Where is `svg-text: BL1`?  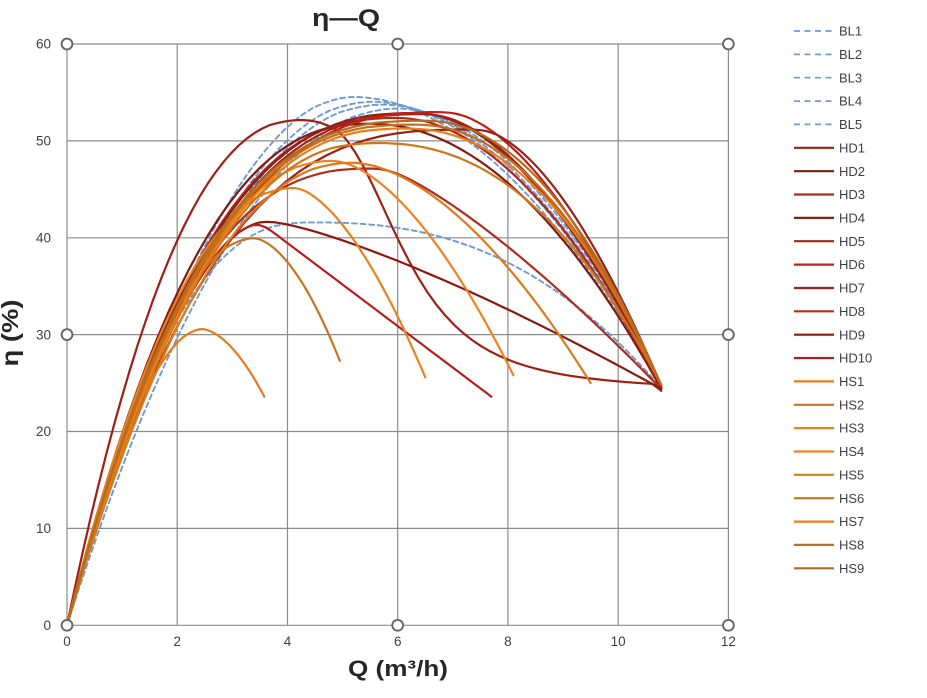
svg-text: BL1 is located at coordinates (850, 31).